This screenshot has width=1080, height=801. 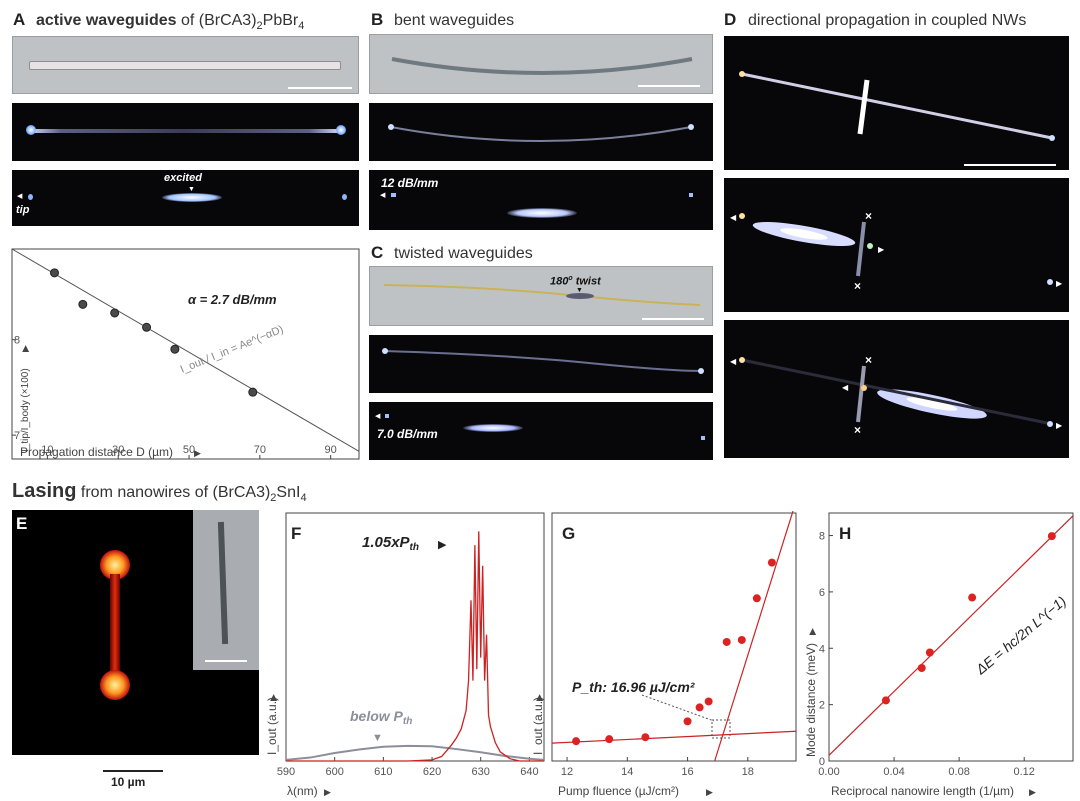 What do you see at coordinates (1020, 635) in the screenshot?
I see `h-equation: ΔE = hc/2n L^(−1)` at bounding box center [1020, 635].